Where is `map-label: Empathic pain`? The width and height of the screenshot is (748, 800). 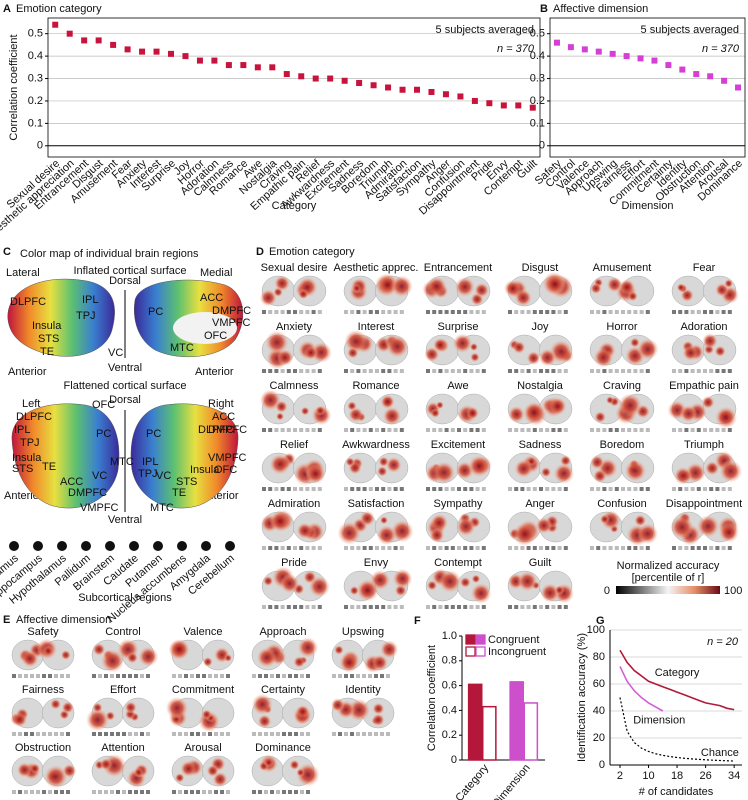
map-label: Empathic pain is located at coordinates (704, 386).